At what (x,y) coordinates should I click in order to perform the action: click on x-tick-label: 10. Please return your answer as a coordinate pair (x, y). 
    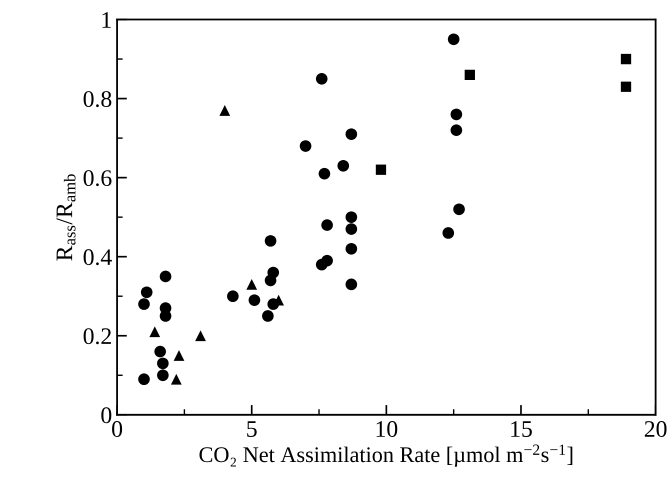
    Looking at the image, I should click on (387, 429).